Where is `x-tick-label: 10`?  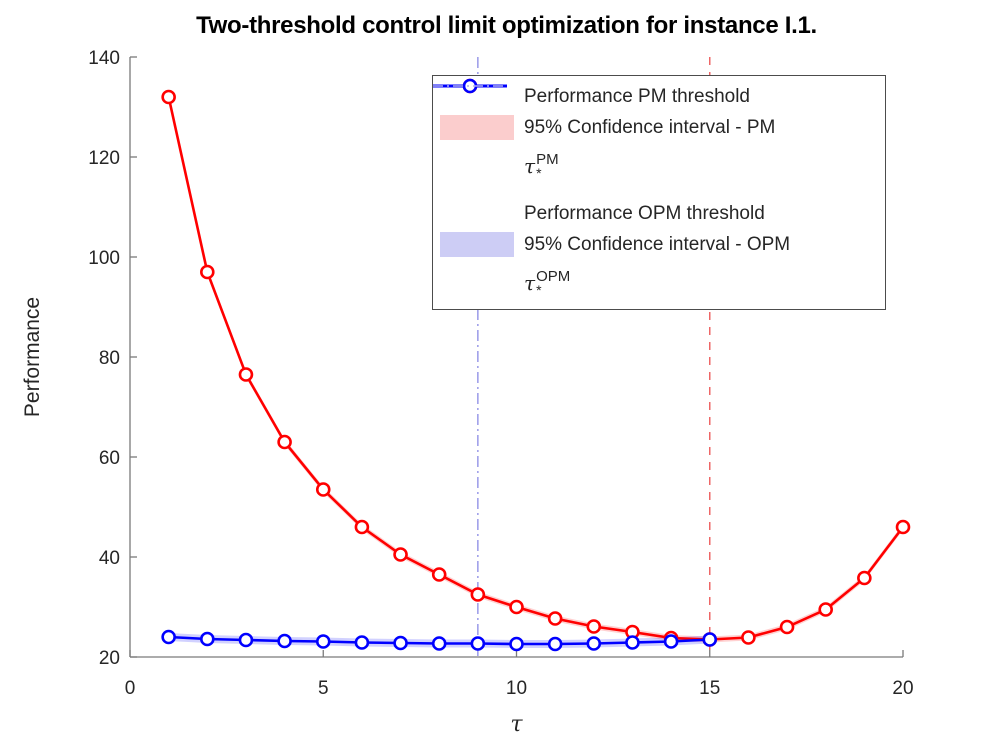
x-tick-label: 10 is located at coordinates (516, 688).